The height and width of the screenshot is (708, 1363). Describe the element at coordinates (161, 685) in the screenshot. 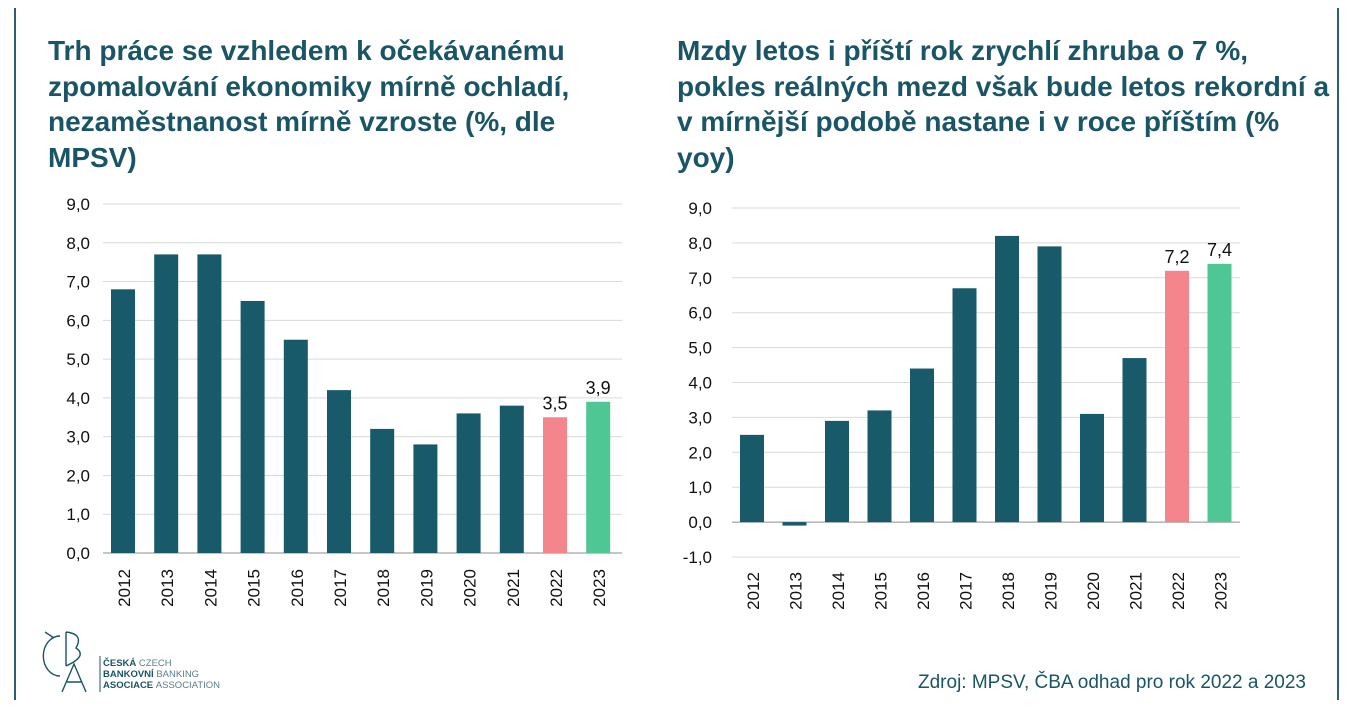

I see `logo-text-line: ASOCIACE ASSOCIATION` at that location.